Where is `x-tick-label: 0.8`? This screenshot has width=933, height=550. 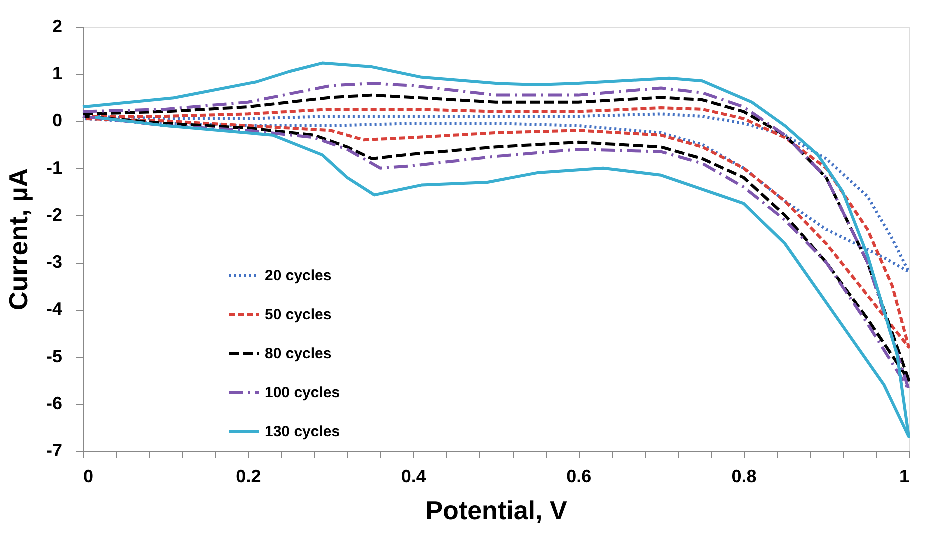 x-tick-label: 0.8 is located at coordinates (744, 476).